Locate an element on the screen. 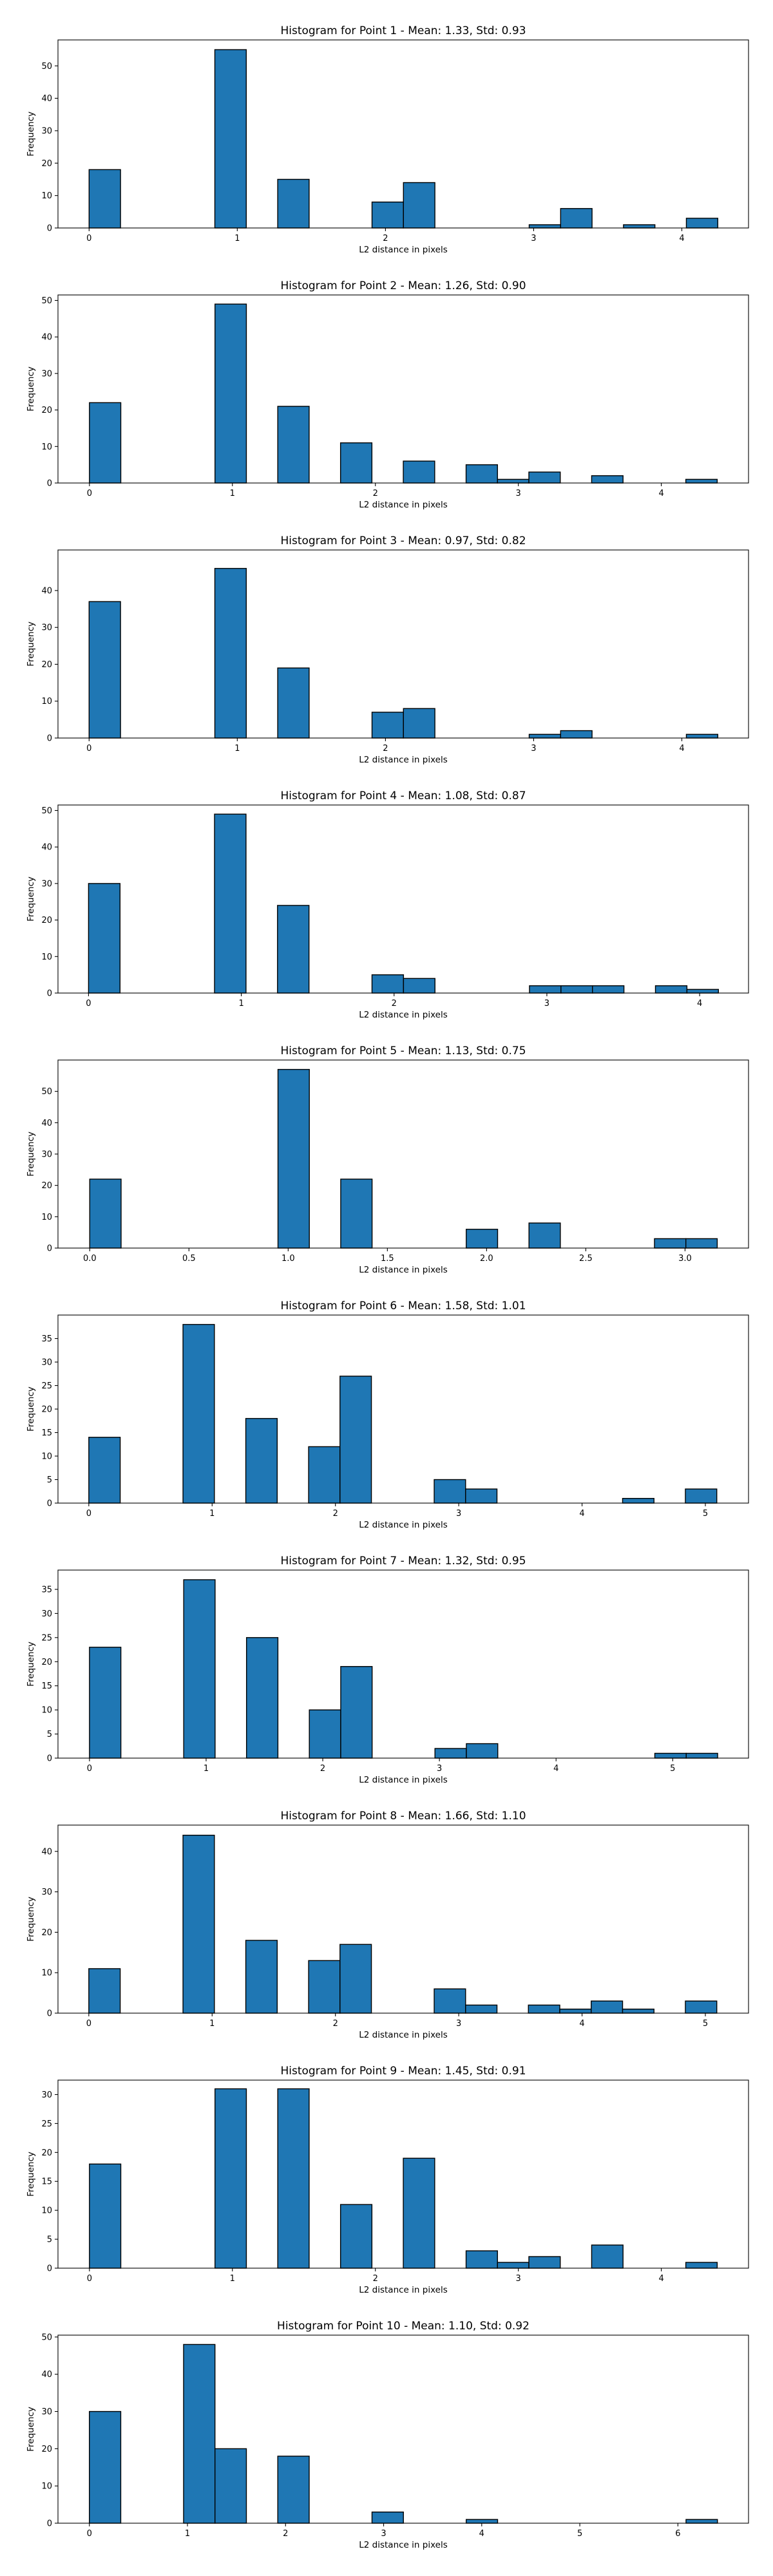  x-tick-label: 0.0 is located at coordinates (90, 1259).